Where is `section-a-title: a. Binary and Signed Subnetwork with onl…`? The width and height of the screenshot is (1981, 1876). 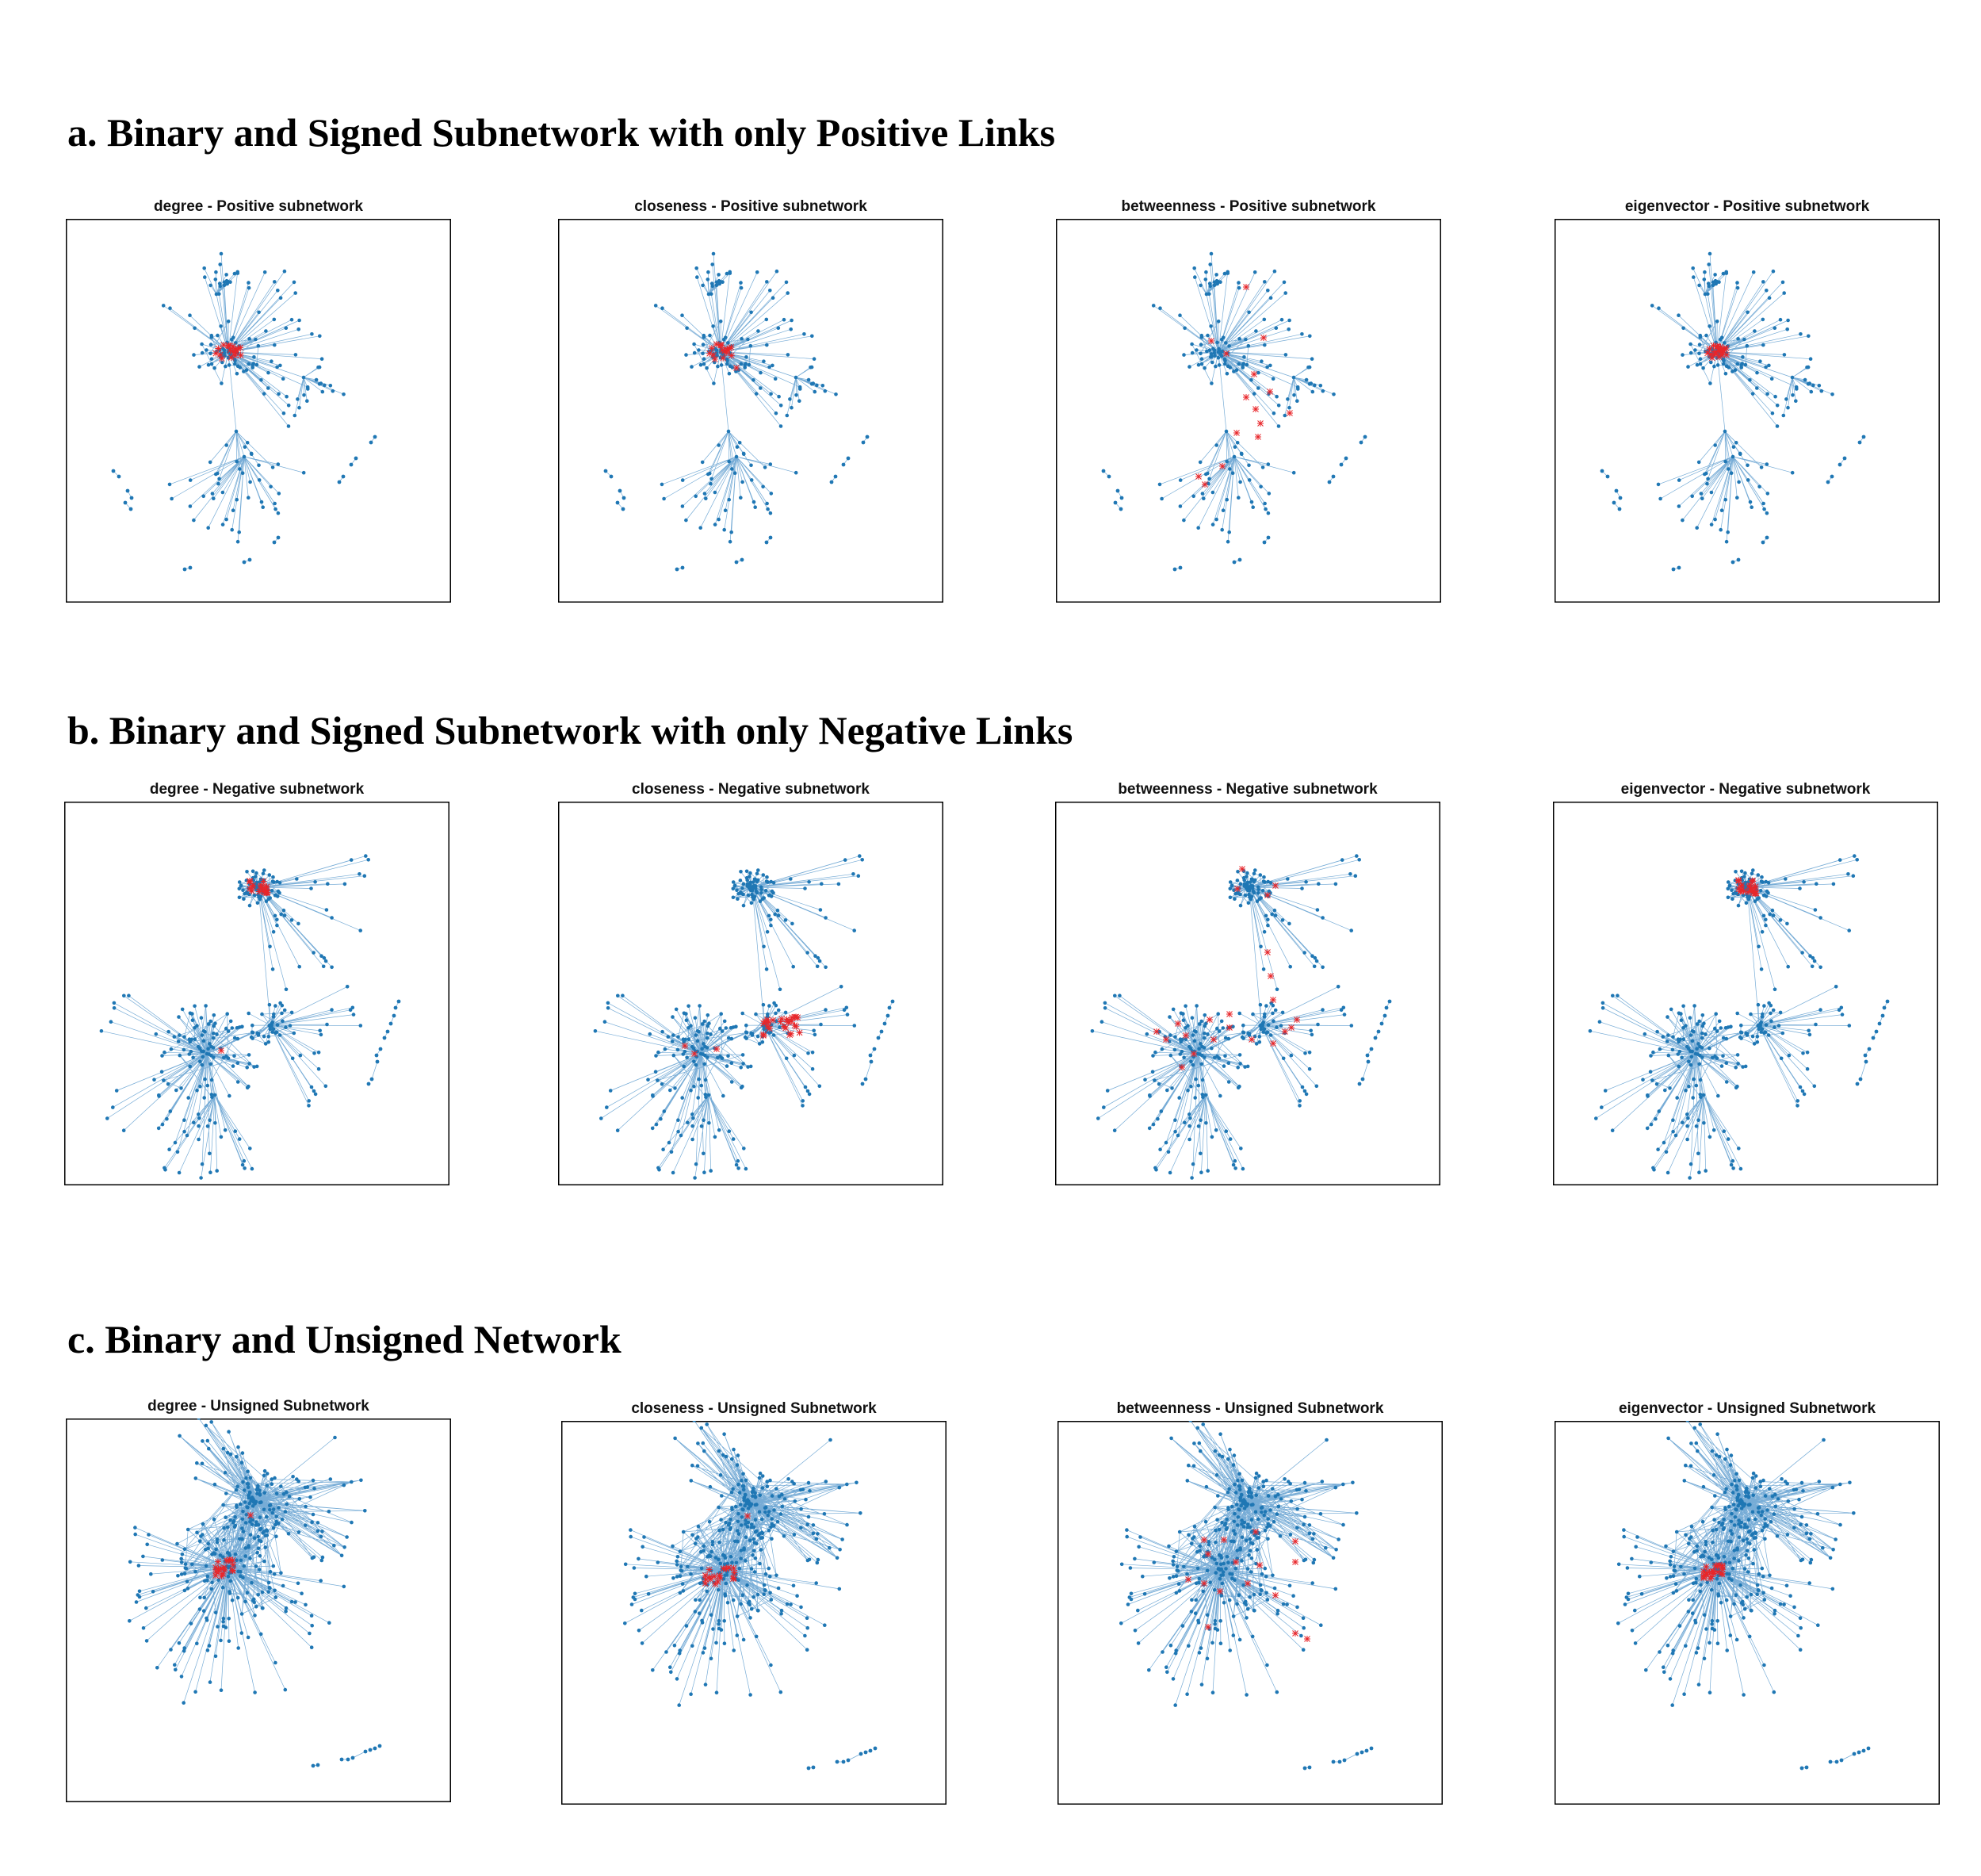 section-a-title: a. Binary and Signed Subnetwork with onl… is located at coordinates (561, 132).